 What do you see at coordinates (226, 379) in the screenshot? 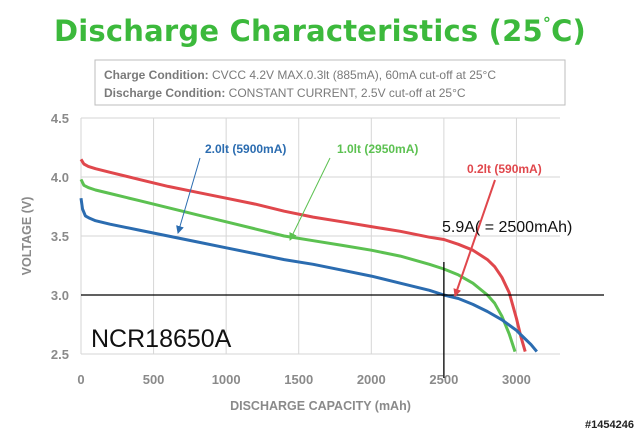
I see `x-tick-label: 1000` at bounding box center [226, 379].